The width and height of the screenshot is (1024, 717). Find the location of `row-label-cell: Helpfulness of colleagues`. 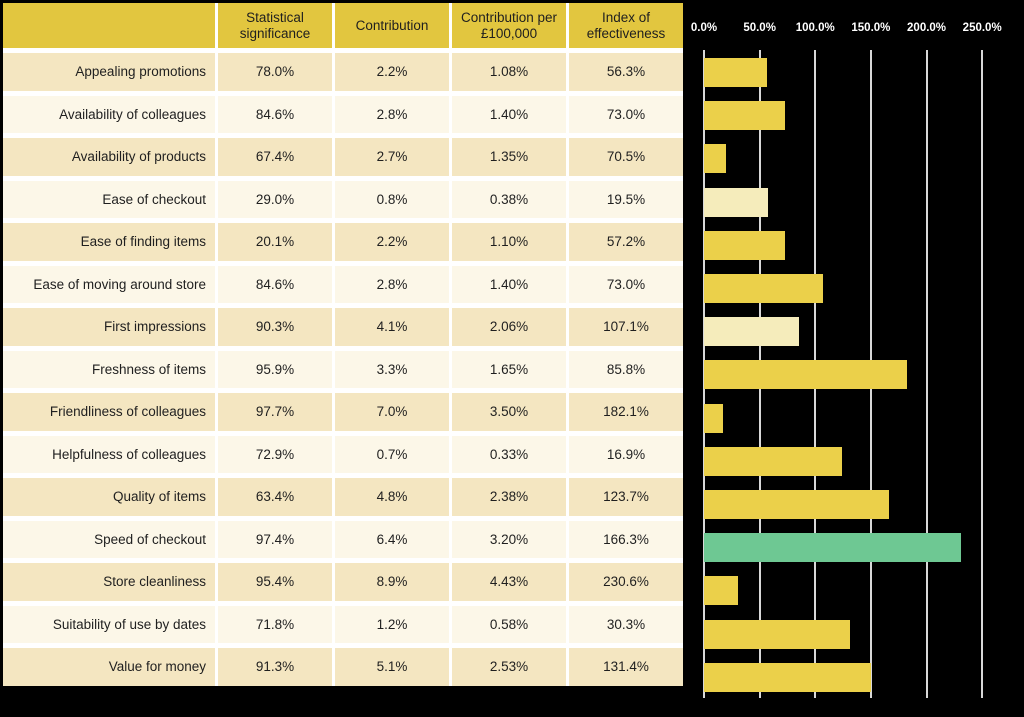

row-label-cell: Helpfulness of colleagues is located at coordinates (109, 454).